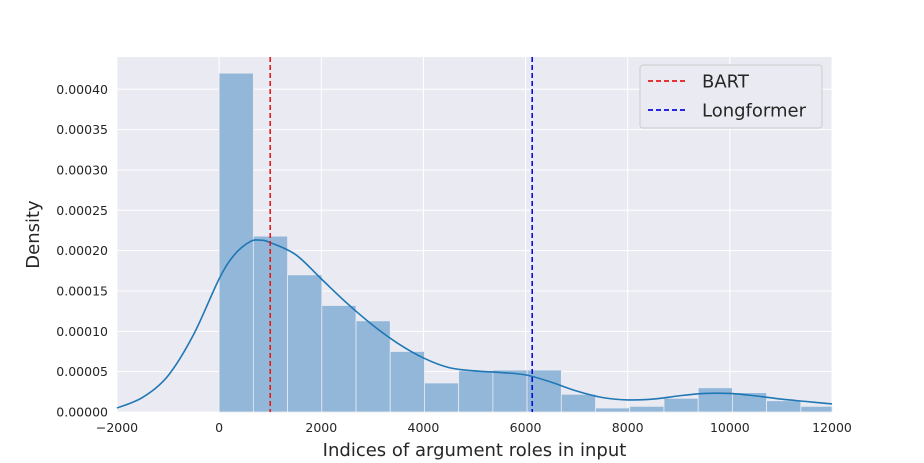 This screenshot has height=463, width=924. Describe the element at coordinates (321, 427) in the screenshot. I see `x-tick-label: 2000` at that location.